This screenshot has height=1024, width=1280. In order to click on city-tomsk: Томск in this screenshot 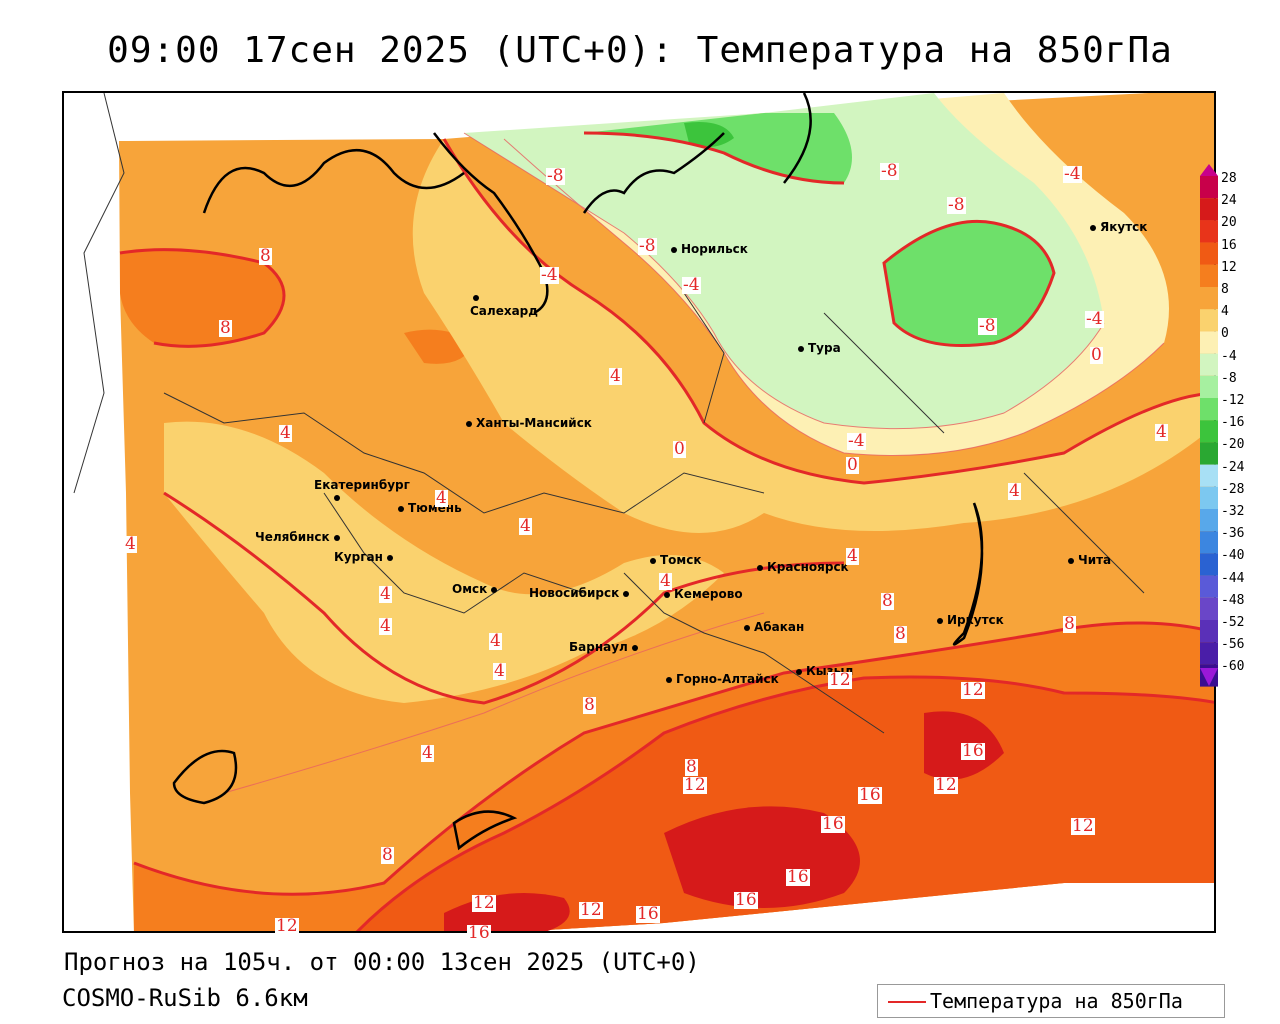, I will do `click(676, 560)`.